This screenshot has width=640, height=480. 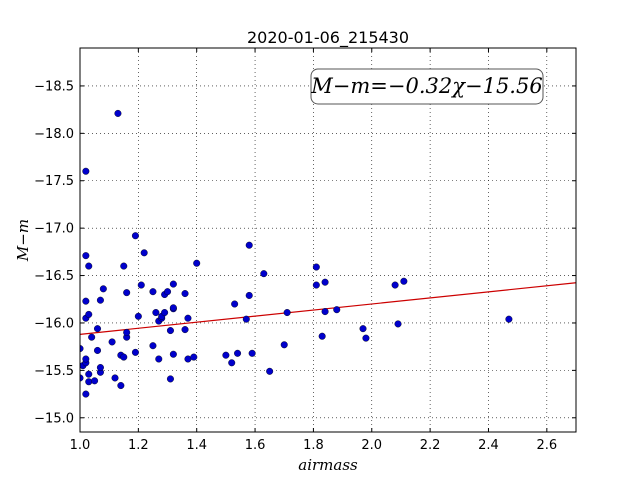 What do you see at coordinates (54, 86) in the screenshot?
I see `y-tick-label: −18.5` at bounding box center [54, 86].